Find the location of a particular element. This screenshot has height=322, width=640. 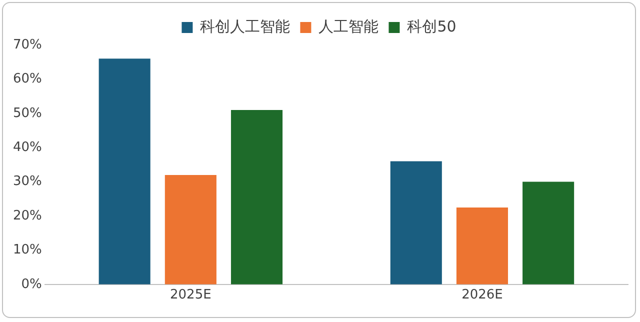

legend-label: 科创50 is located at coordinates (431, 26).